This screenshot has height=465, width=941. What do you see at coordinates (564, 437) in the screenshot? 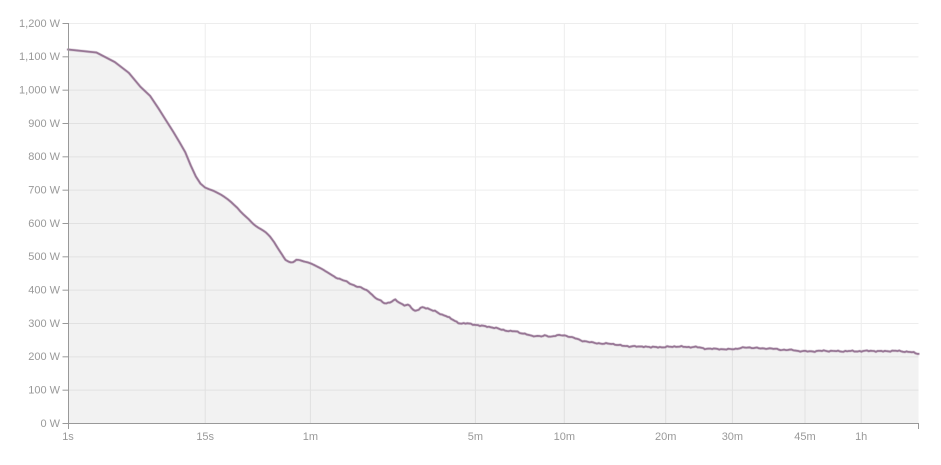
I see `svg-text: 10m` at bounding box center [564, 437].